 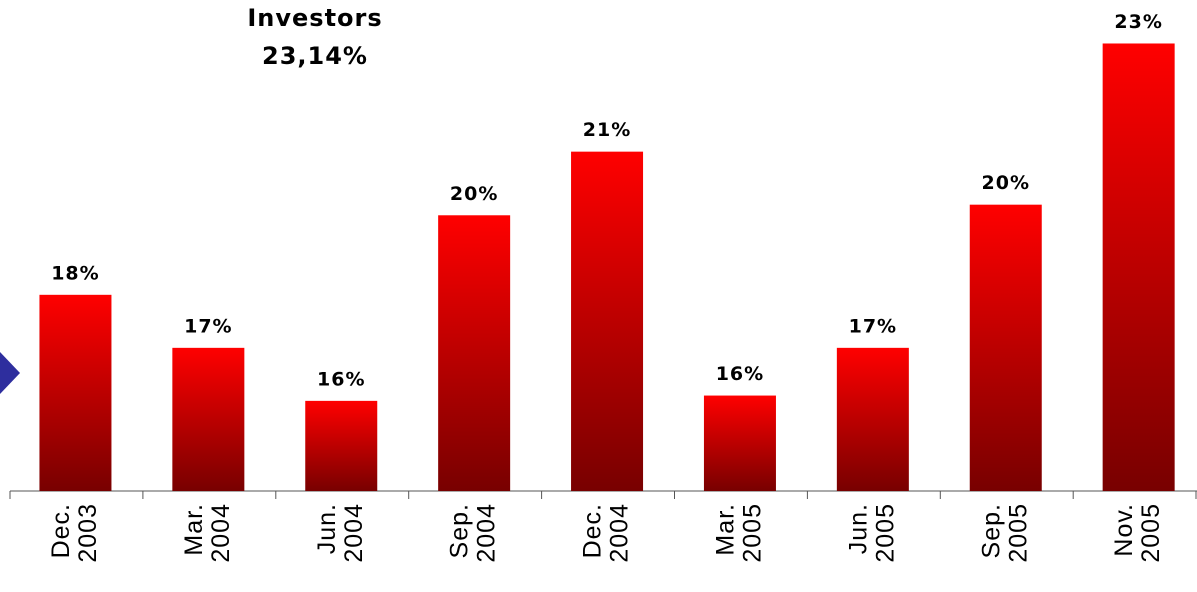 What do you see at coordinates (74, 533) in the screenshot?
I see `x-tick-label: Dec.2003` at bounding box center [74, 533].